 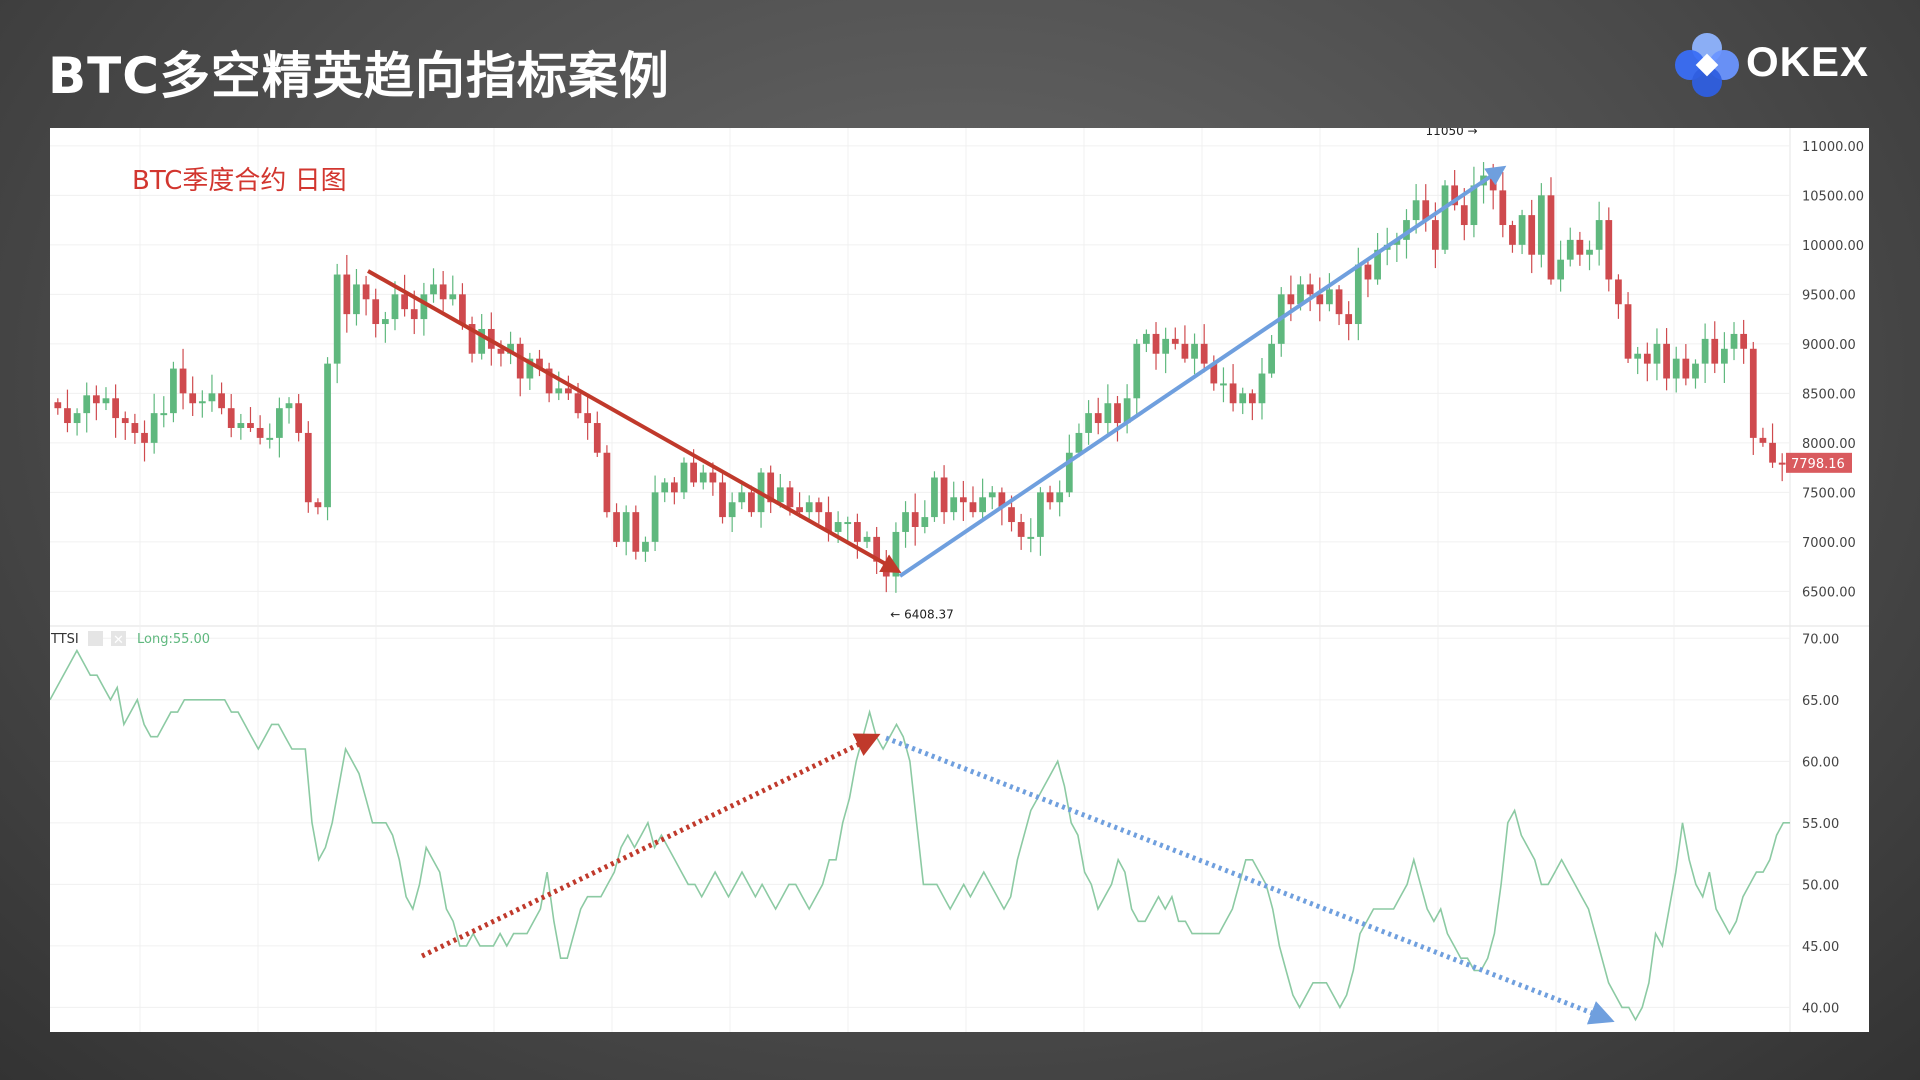 What do you see at coordinates (1202, 371) in the screenshot?
I see `price-up-trend-arrow` at bounding box center [1202, 371].